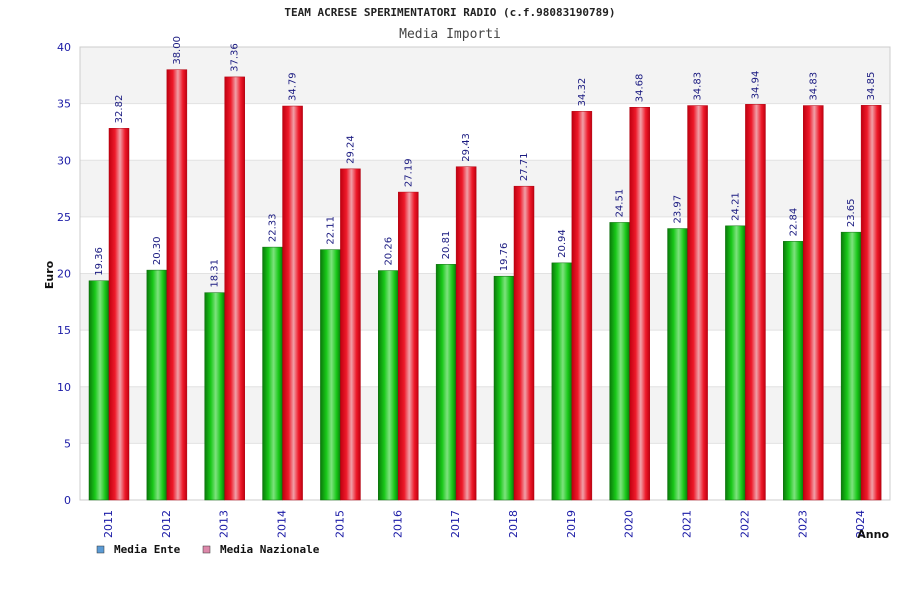  What do you see at coordinates (224, 524) in the screenshot?
I see `x-tick-label: 2013` at bounding box center [224, 524].